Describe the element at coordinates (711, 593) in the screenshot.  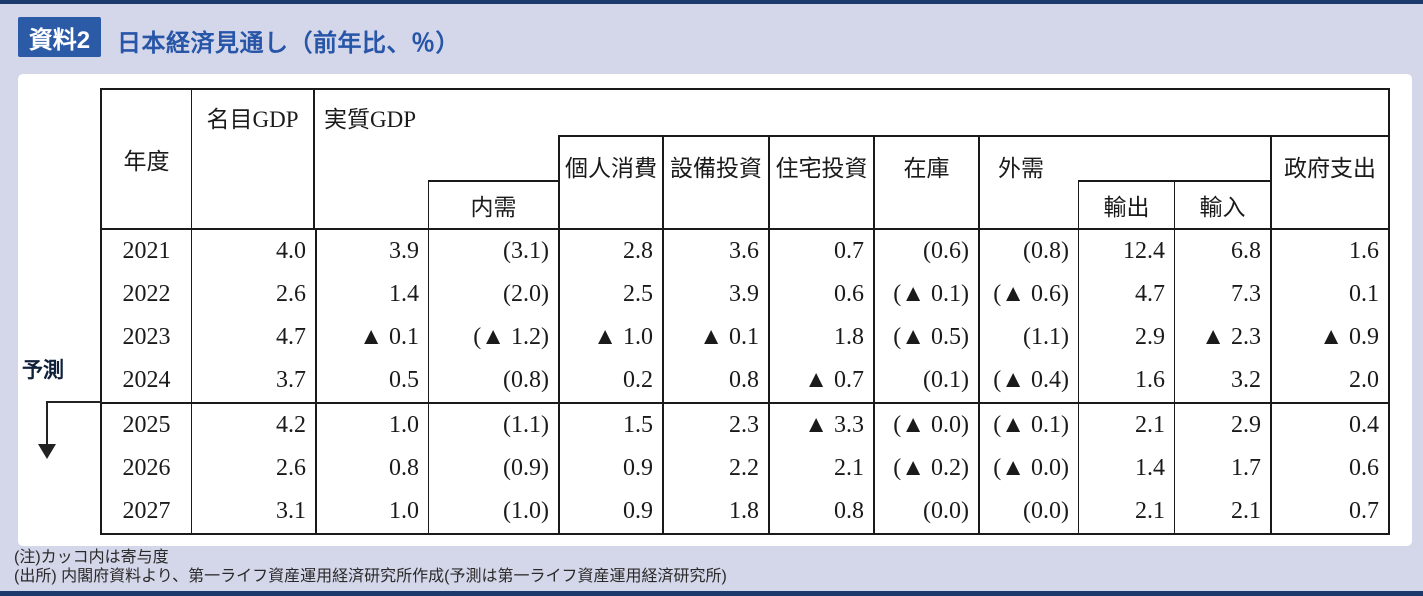
I see `bottom-frame-line` at that location.